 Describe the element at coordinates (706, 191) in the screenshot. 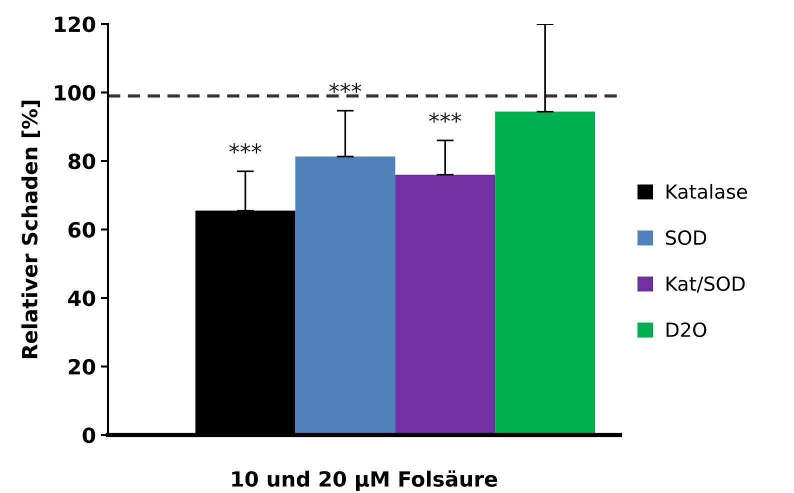

I see `legend-label: Katalase` at that location.